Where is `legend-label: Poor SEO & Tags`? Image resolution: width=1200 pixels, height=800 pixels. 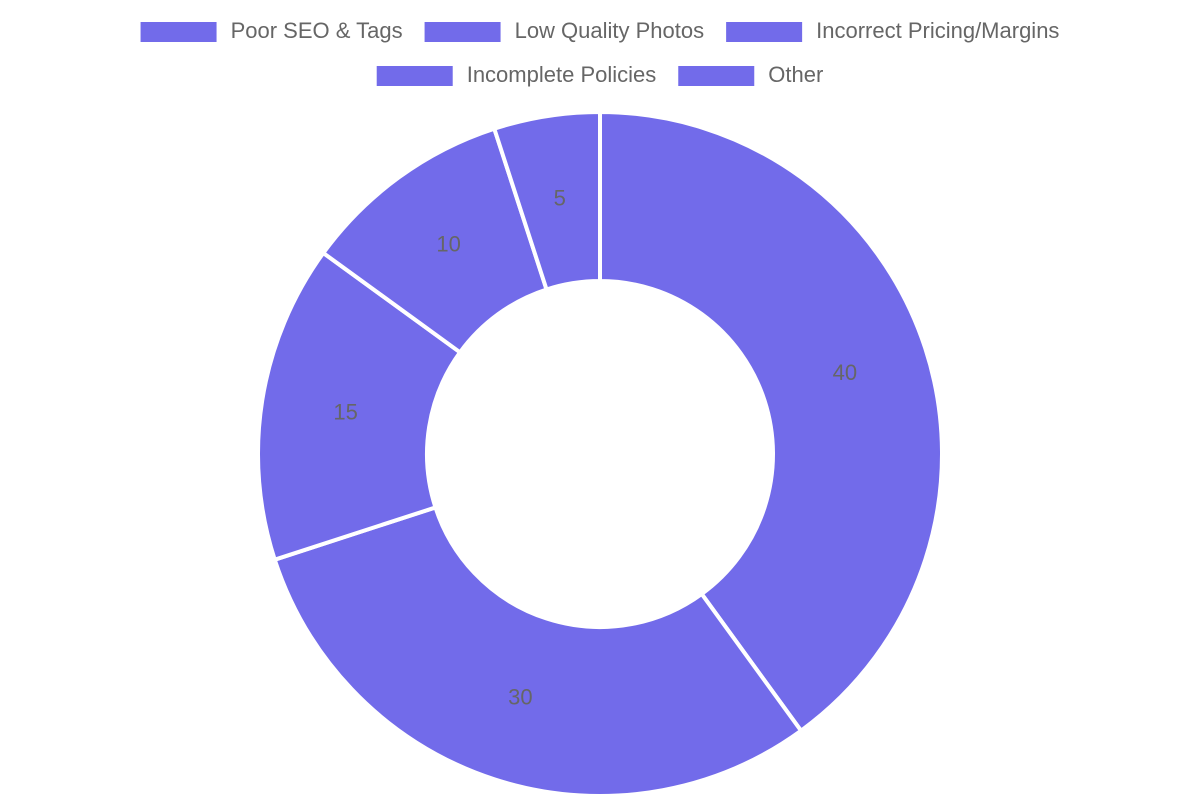 legend-label: Poor SEO & Tags is located at coordinates (317, 30).